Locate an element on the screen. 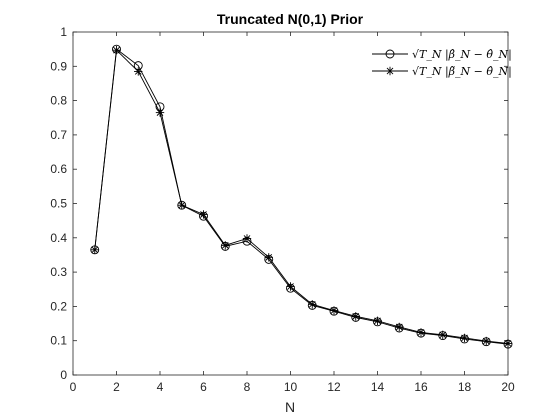 The width and height of the screenshot is (560, 420). x-tick-label: 20 is located at coordinates (508, 387).